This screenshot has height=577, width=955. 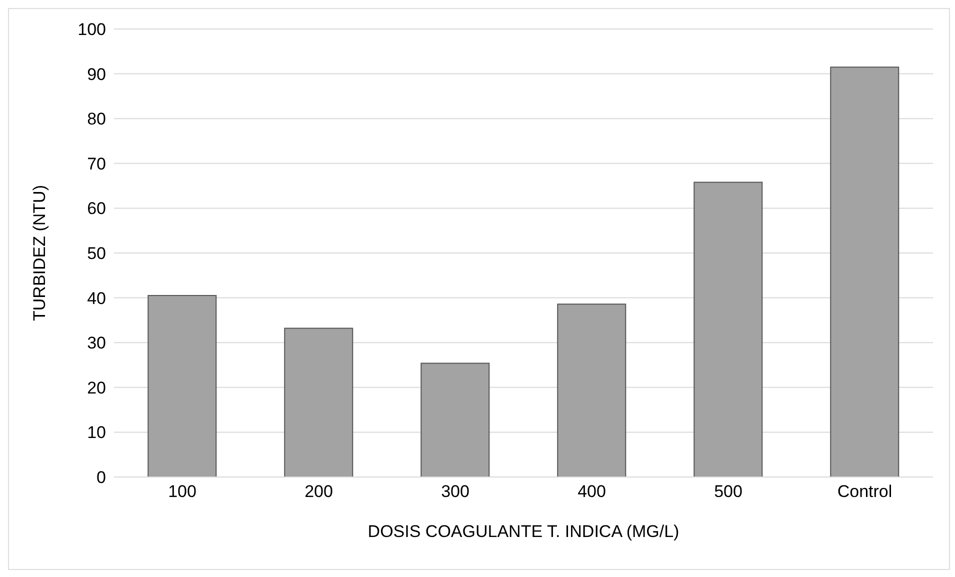 What do you see at coordinates (864, 492) in the screenshot?
I see `x-tick-label: Control` at bounding box center [864, 492].